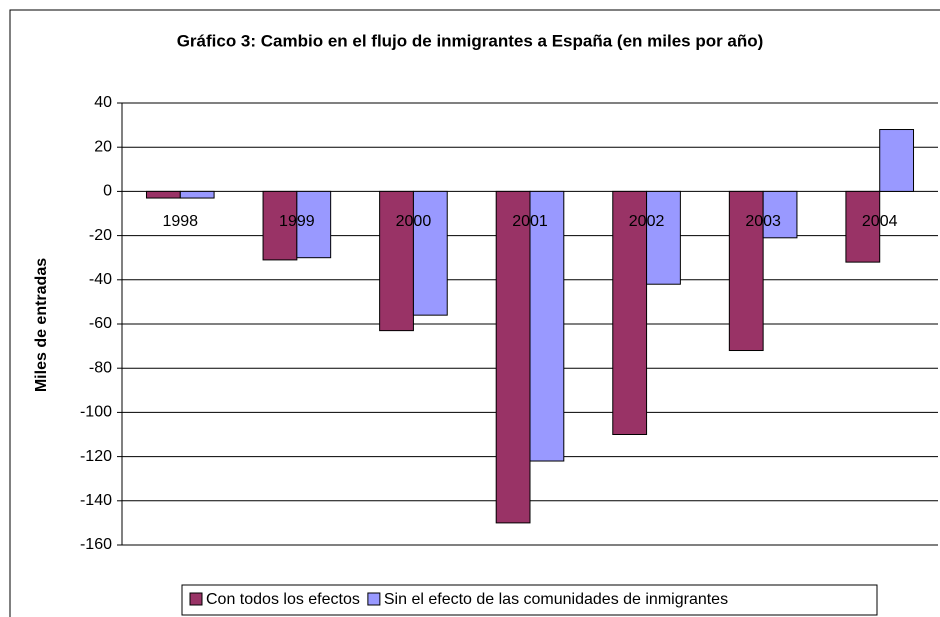  I want to click on y-tick-label: -100, so click(96, 412).